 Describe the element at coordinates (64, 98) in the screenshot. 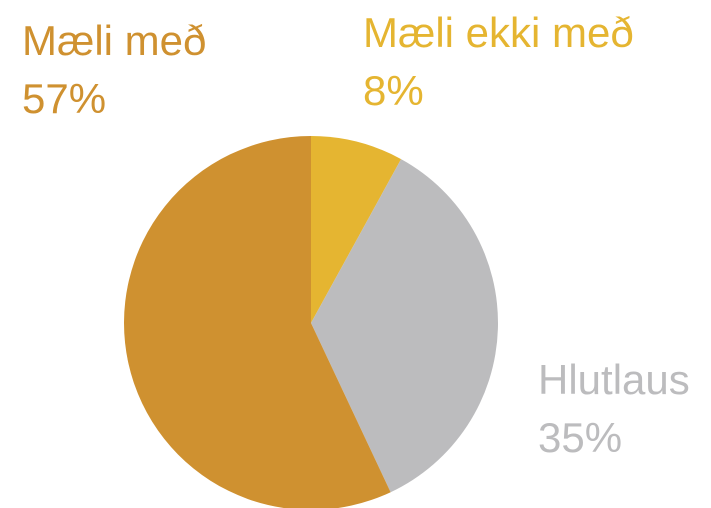

I see `slice-value-label: 57%` at that location.